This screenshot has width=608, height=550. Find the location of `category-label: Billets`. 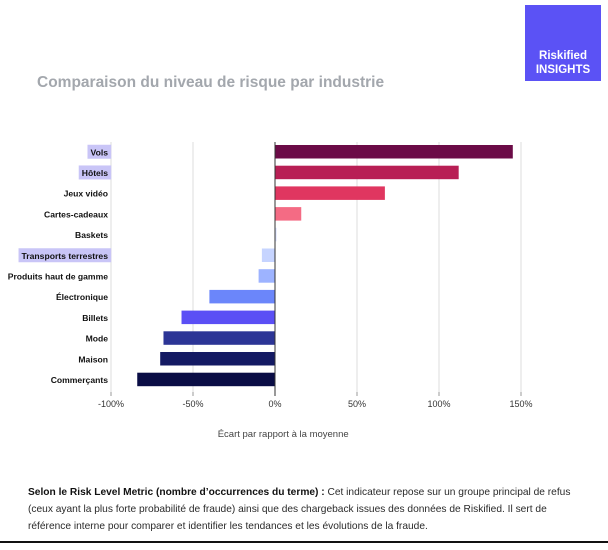

category-label: Billets is located at coordinates (95, 318).